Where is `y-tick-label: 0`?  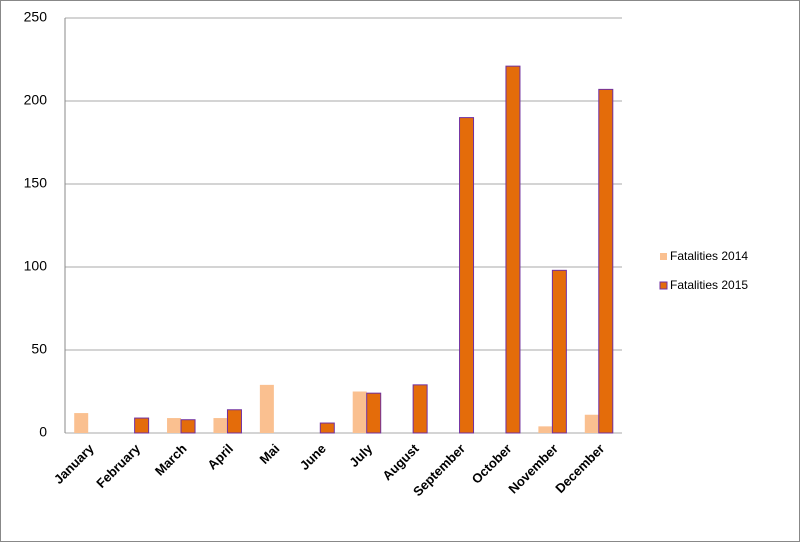 y-tick-label: 0 is located at coordinates (43, 432).